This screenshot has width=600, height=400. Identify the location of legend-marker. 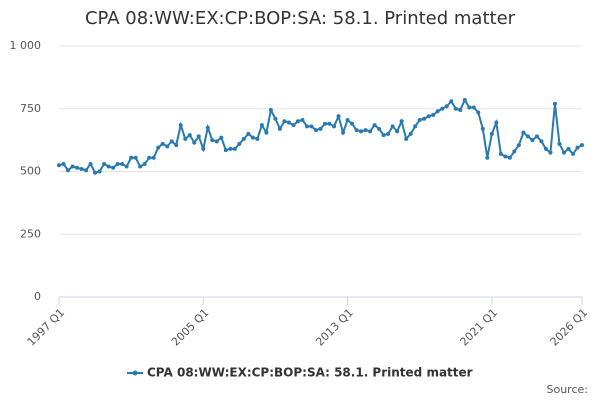
(135, 373).